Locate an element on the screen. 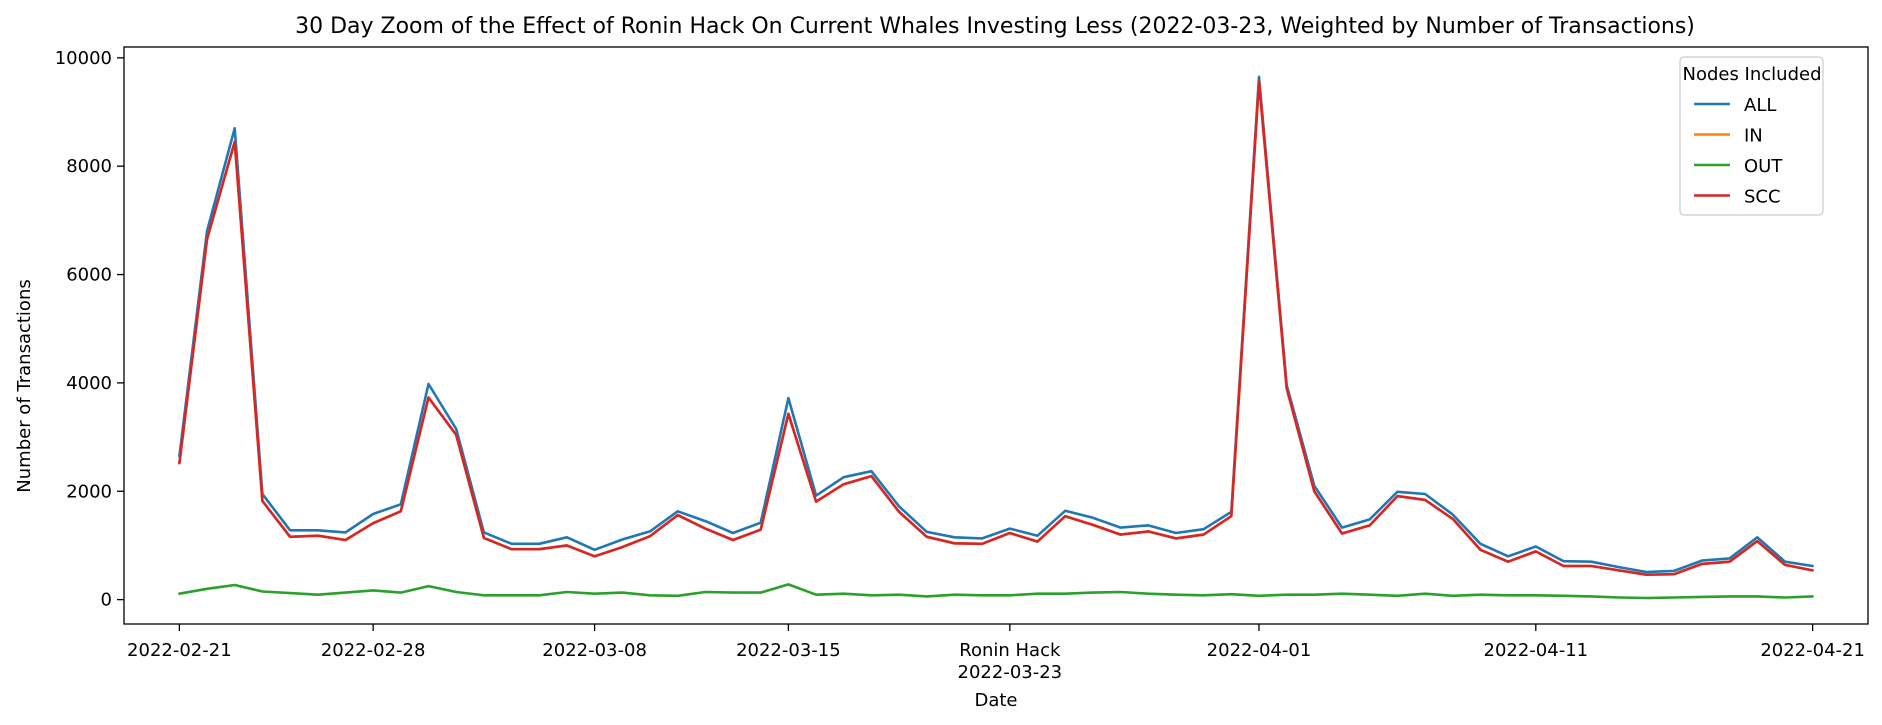  x-tick-label: 2022-03-15 is located at coordinates (788, 650).